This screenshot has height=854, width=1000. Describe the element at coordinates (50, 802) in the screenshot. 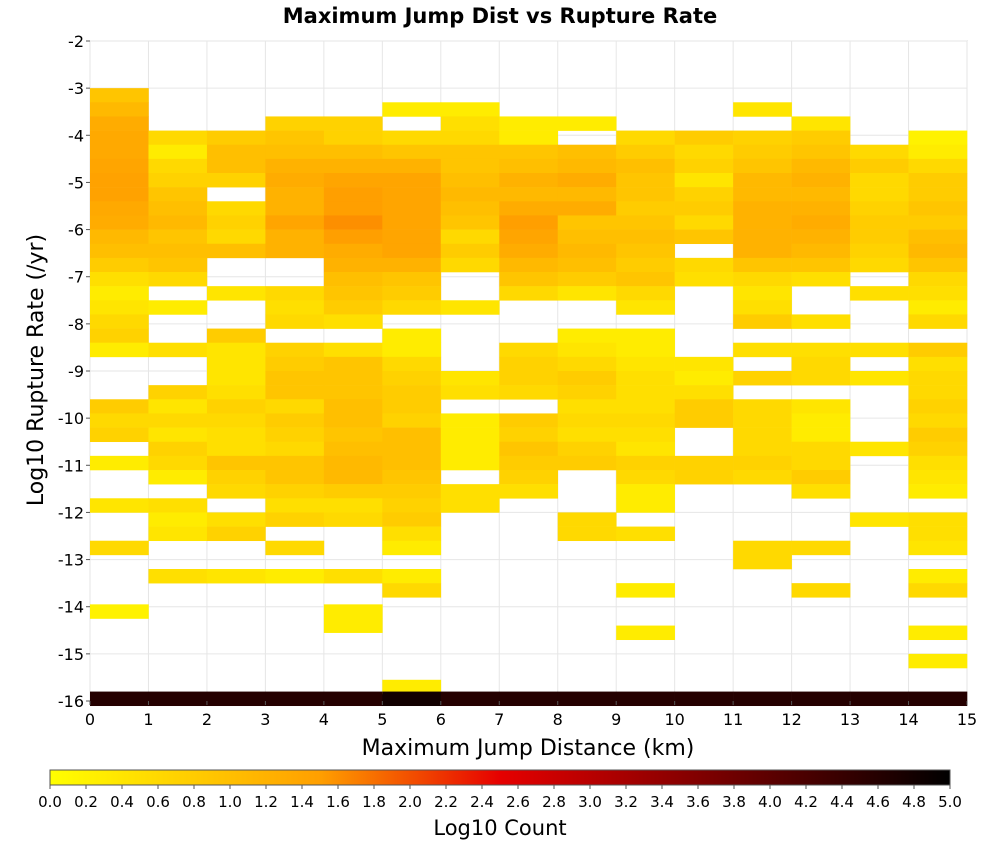

I see `colorbar-tick-label: 0.0` at that location.